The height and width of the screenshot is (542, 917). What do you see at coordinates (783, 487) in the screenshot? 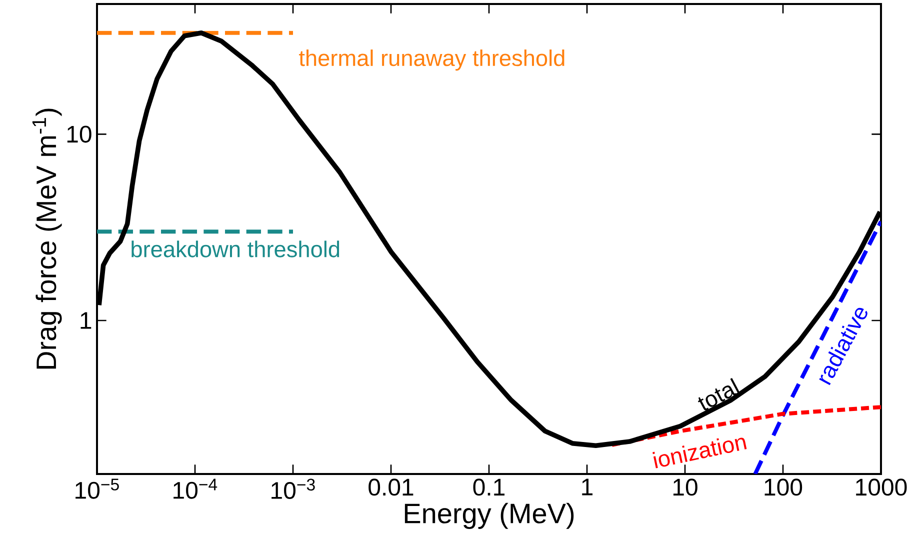
I see `x-tick-label: 100` at bounding box center [783, 487].